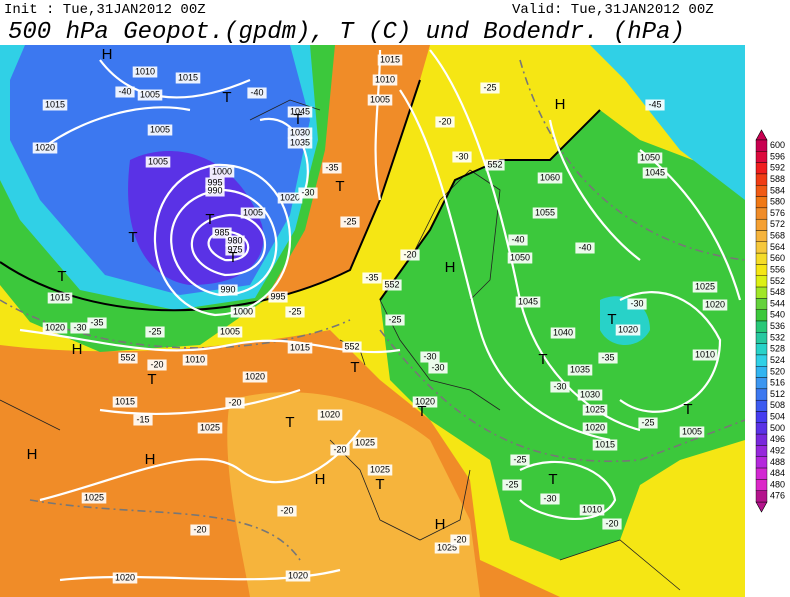 The width and height of the screenshot is (790, 597). Describe the element at coordinates (777, 326) in the screenshot. I see `colorbar-label: 536` at that location.